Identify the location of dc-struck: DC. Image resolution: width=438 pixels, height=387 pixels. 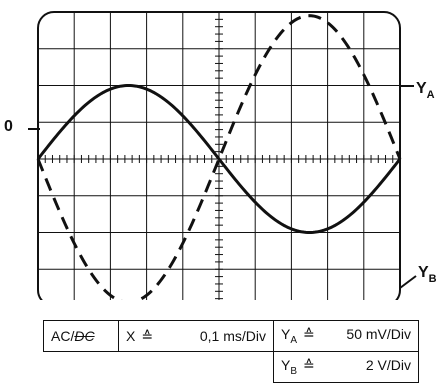
(84, 336).